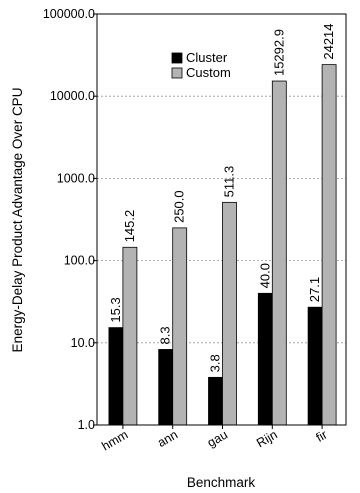 Image resolution: width=360 pixels, height=493 pixels. What do you see at coordinates (267, 438) in the screenshot?
I see `x-tick-label: Rijn` at bounding box center [267, 438].